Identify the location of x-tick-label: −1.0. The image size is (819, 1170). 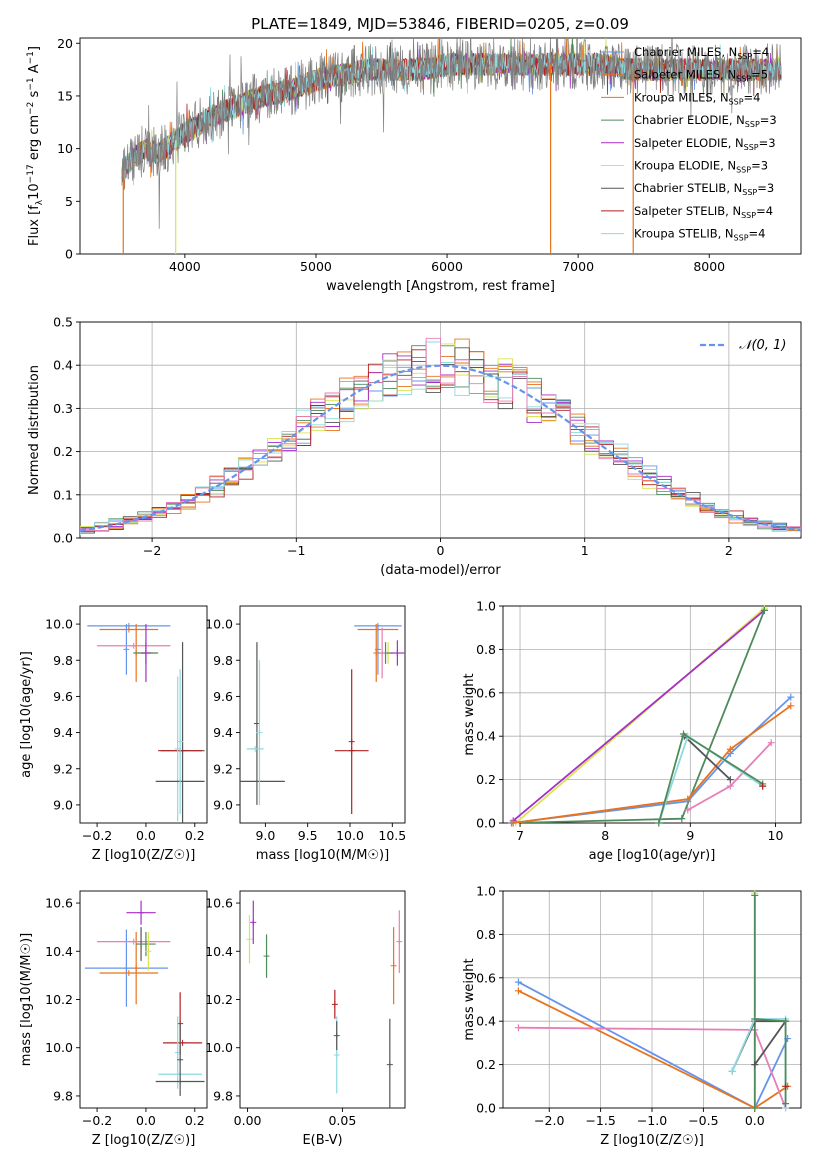
(652, 1120).